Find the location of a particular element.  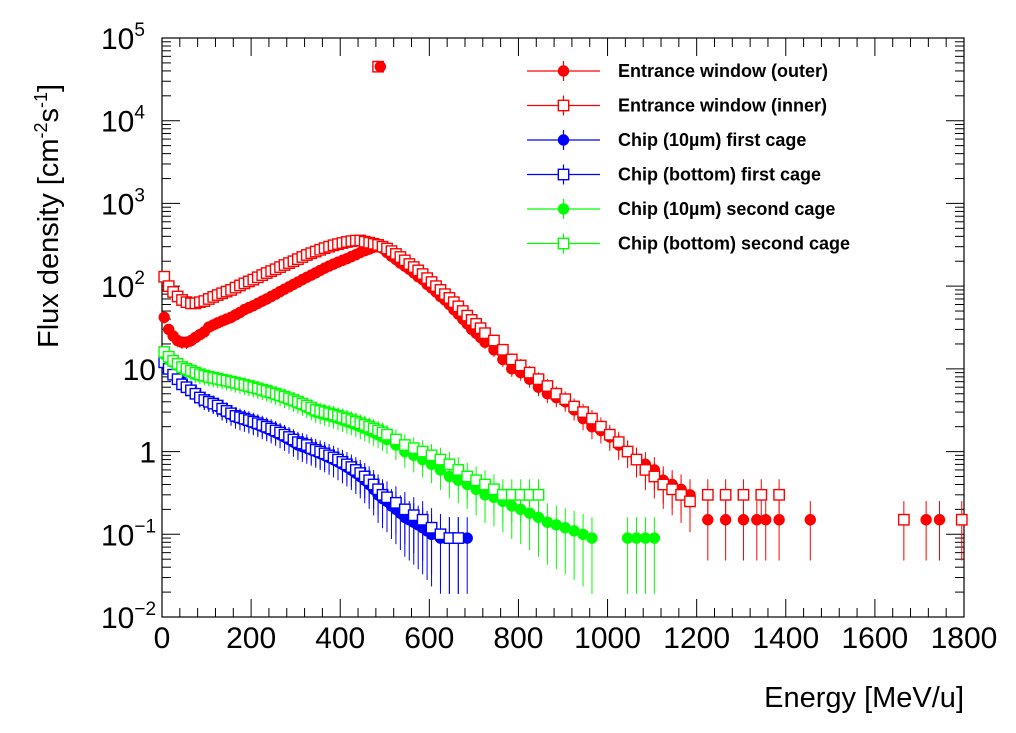

isolated-data-point is located at coordinates (380, 66).